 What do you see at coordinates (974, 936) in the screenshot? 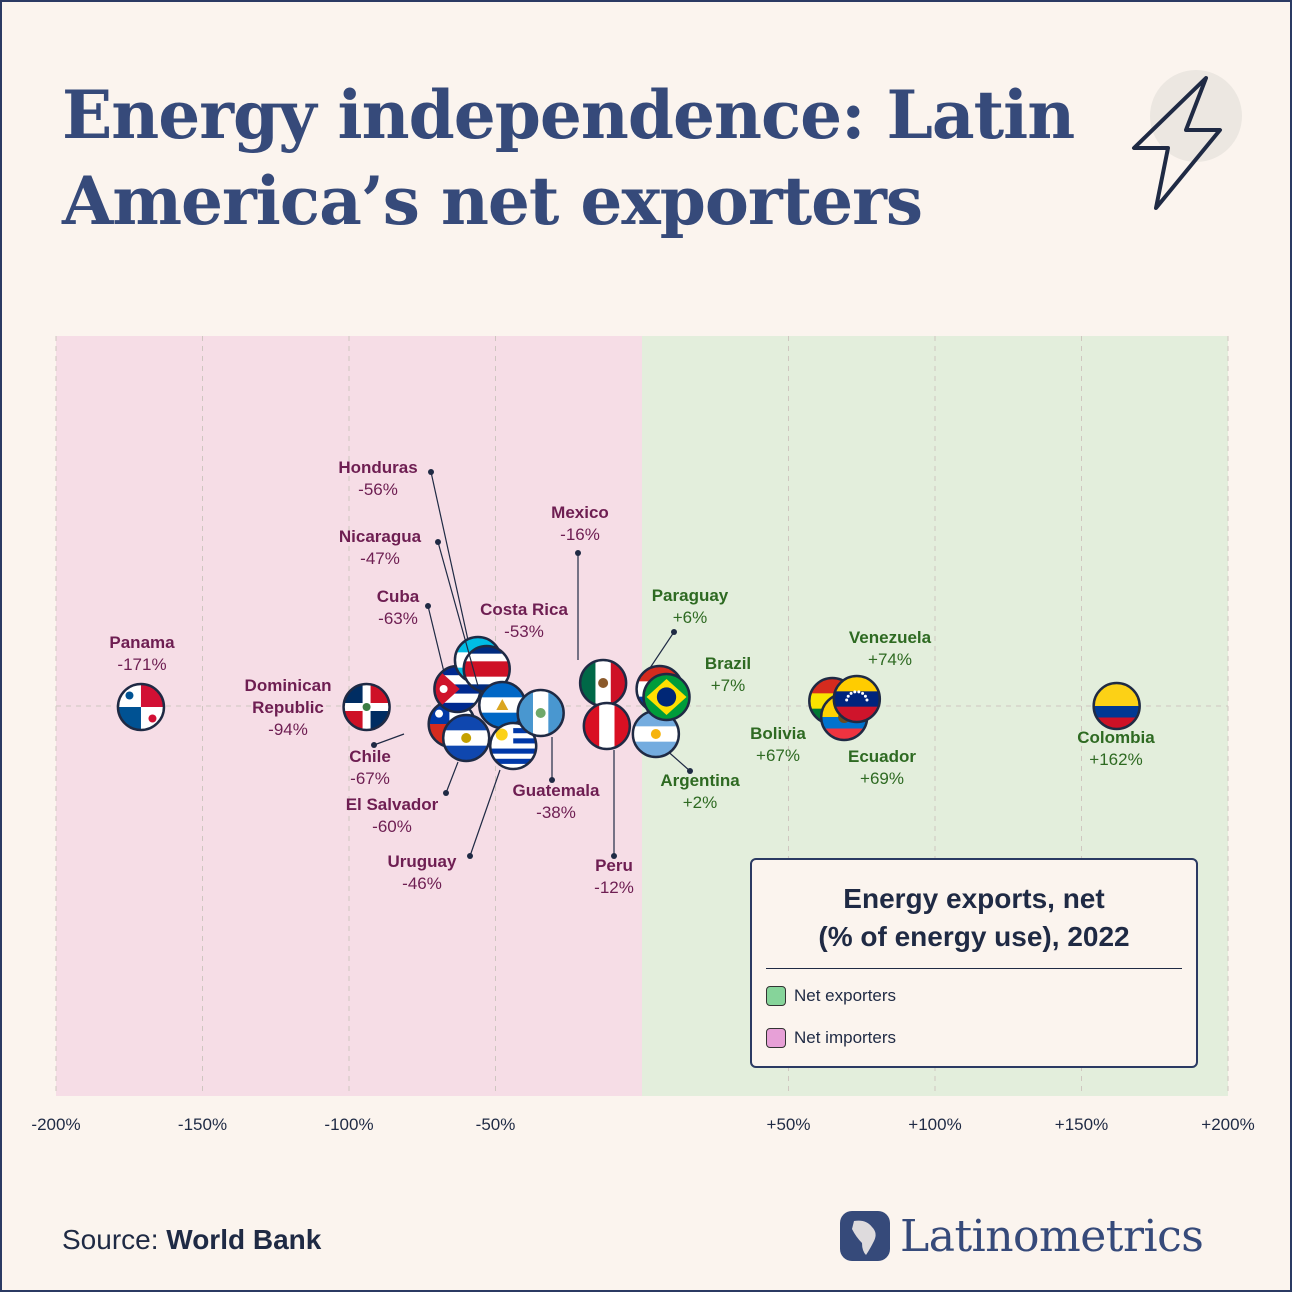
I see `chart-subtitle: (% of energy use), 2022` at bounding box center [974, 936].